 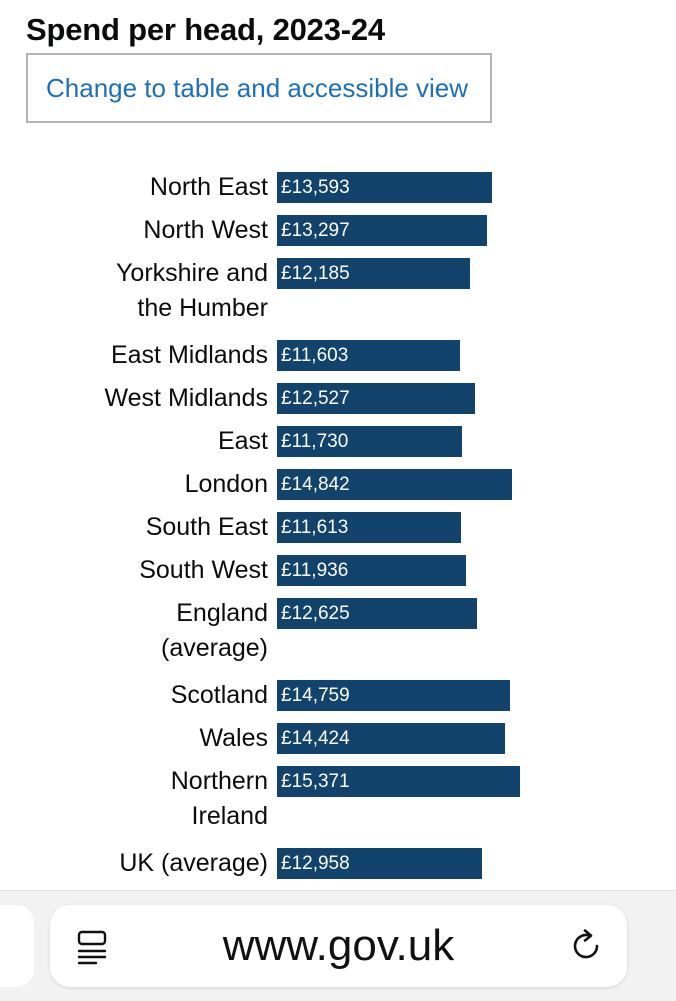 What do you see at coordinates (143, 695) in the screenshot?
I see `category-label: Scotland` at bounding box center [143, 695].